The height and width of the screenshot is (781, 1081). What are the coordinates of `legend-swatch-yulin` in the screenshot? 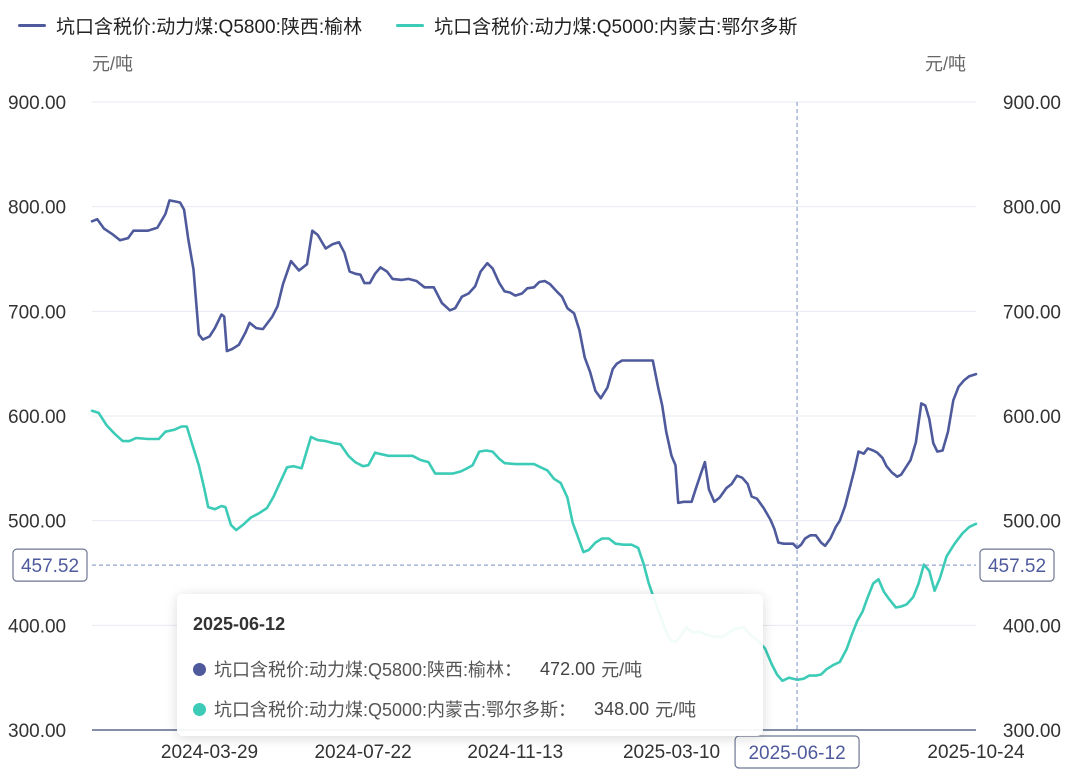 It's located at (32, 25).